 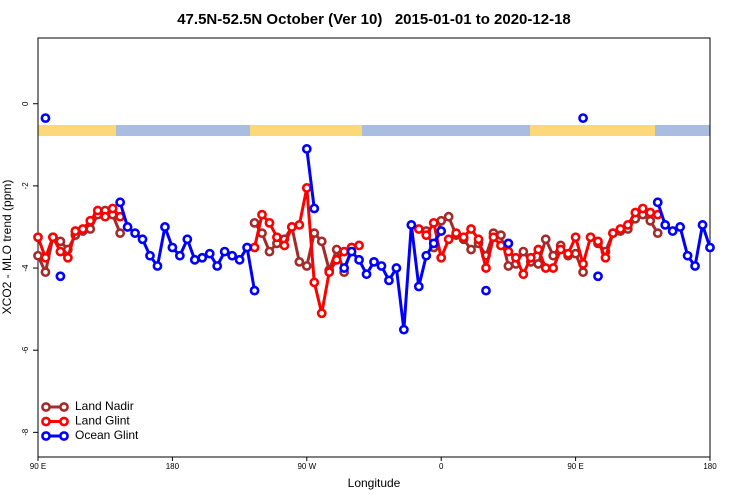 What do you see at coordinates (104, 406) in the screenshot?
I see `legend-label: Land Nadir` at bounding box center [104, 406].